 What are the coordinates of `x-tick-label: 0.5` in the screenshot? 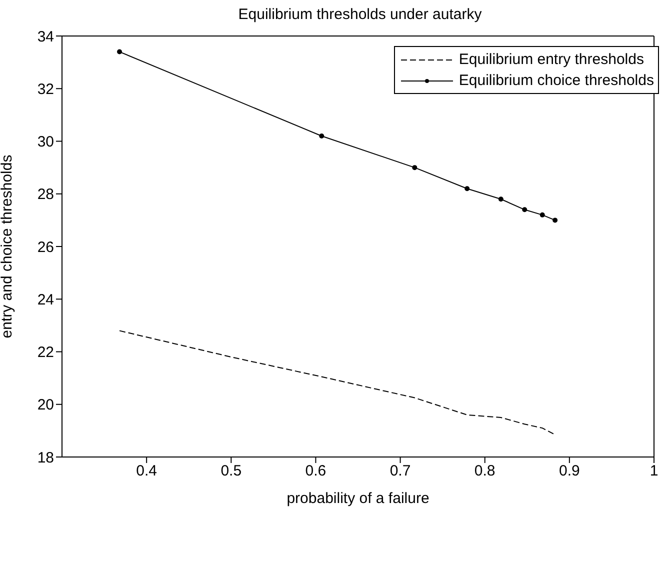 It's located at (231, 471).